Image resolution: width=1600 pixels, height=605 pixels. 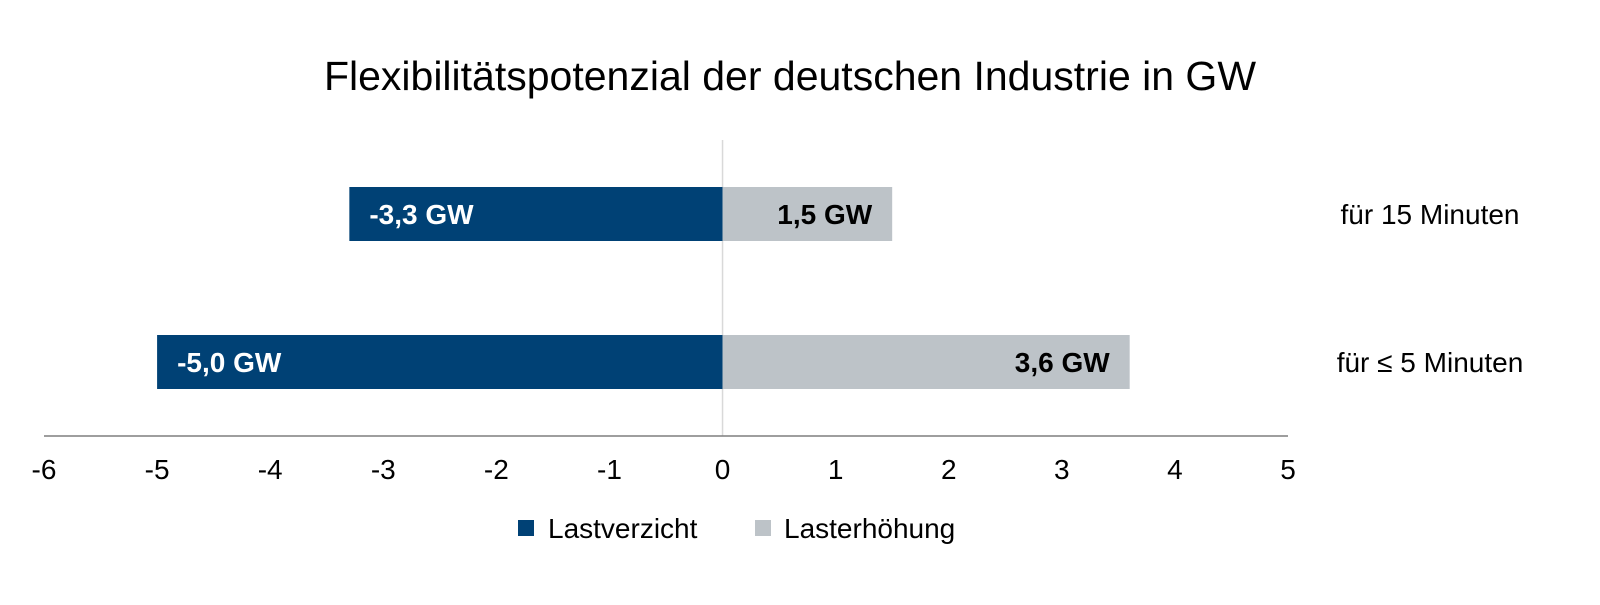 What do you see at coordinates (723, 469) in the screenshot?
I see `x-tick-label: 0` at bounding box center [723, 469].